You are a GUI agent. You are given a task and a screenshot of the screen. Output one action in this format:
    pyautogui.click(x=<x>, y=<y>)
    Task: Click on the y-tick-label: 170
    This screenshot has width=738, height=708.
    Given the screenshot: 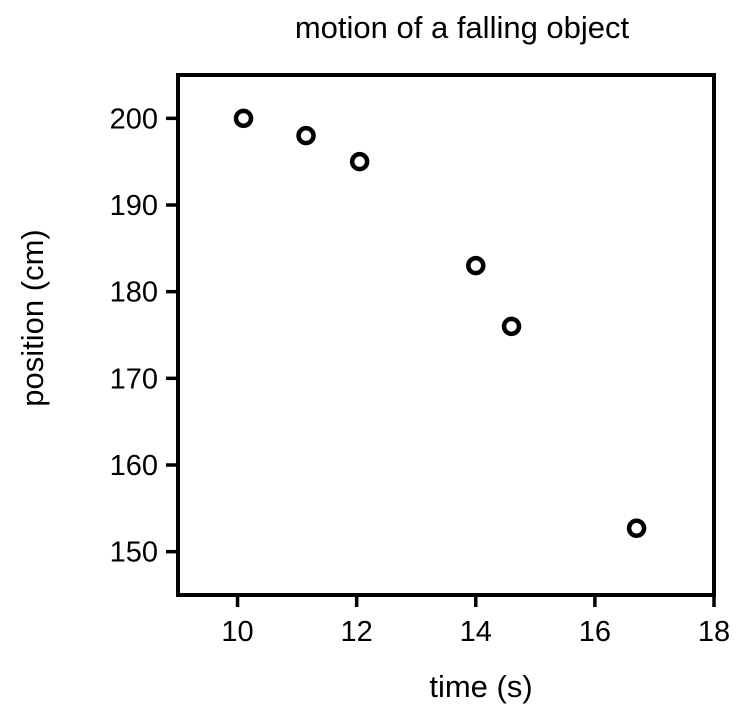 What is the action you would take?
    pyautogui.click(x=134, y=379)
    